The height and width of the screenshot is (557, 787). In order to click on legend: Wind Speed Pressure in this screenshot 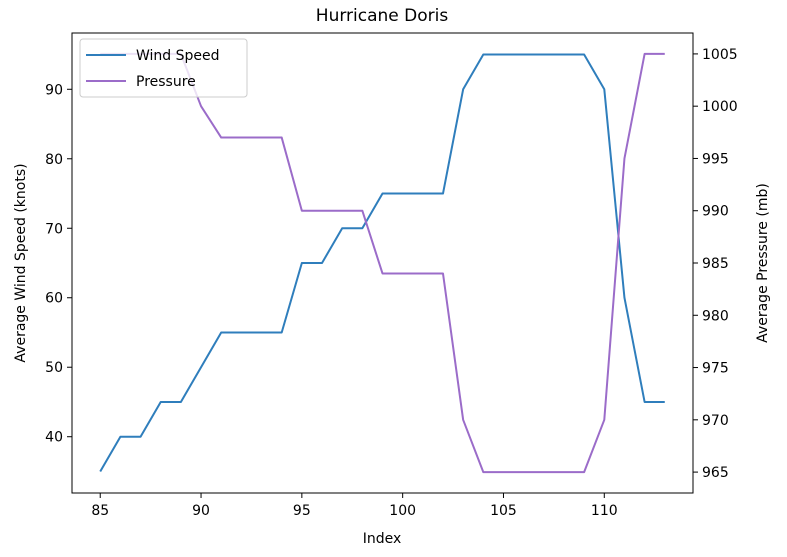, I will do `click(163, 68)`.